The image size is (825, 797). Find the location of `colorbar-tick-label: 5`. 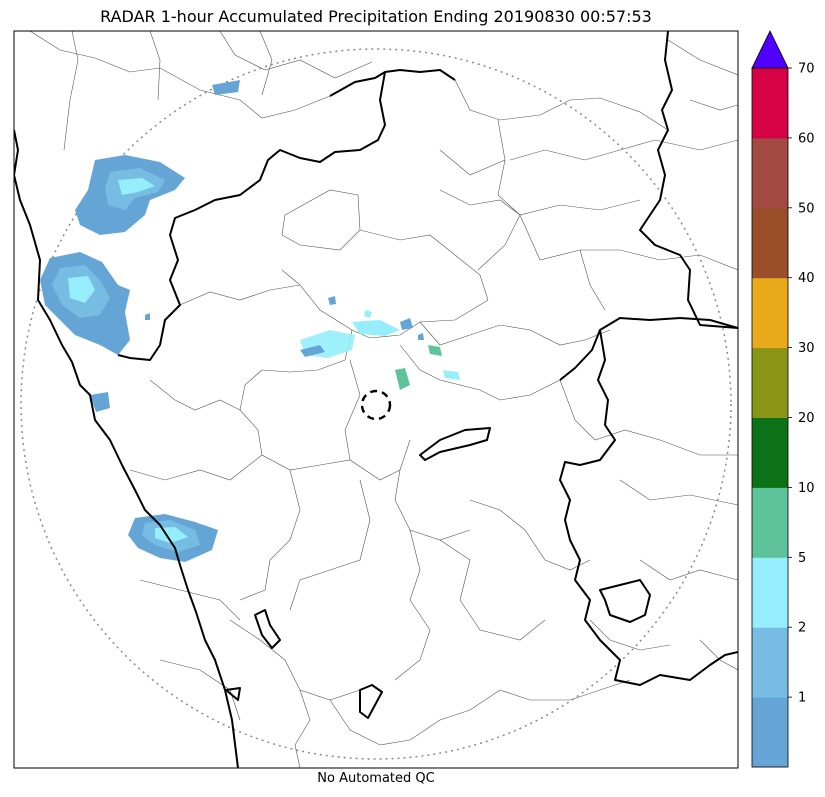

colorbar-tick-label: 5 is located at coordinates (802, 558).